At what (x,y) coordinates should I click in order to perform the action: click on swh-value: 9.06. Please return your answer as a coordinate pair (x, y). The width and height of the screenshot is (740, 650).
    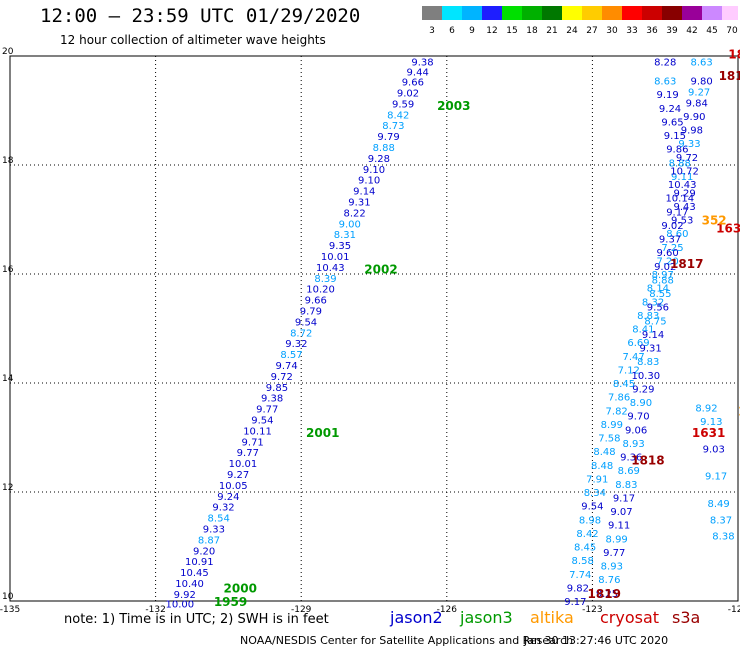
    Looking at the image, I should click on (636, 430).